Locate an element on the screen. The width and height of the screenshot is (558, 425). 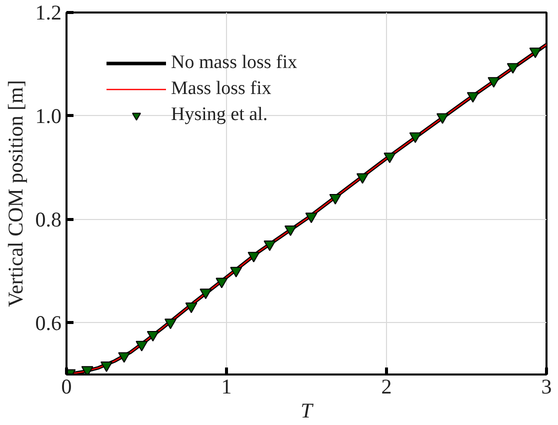
y-tick-label: 0.8 is located at coordinates (48, 219).